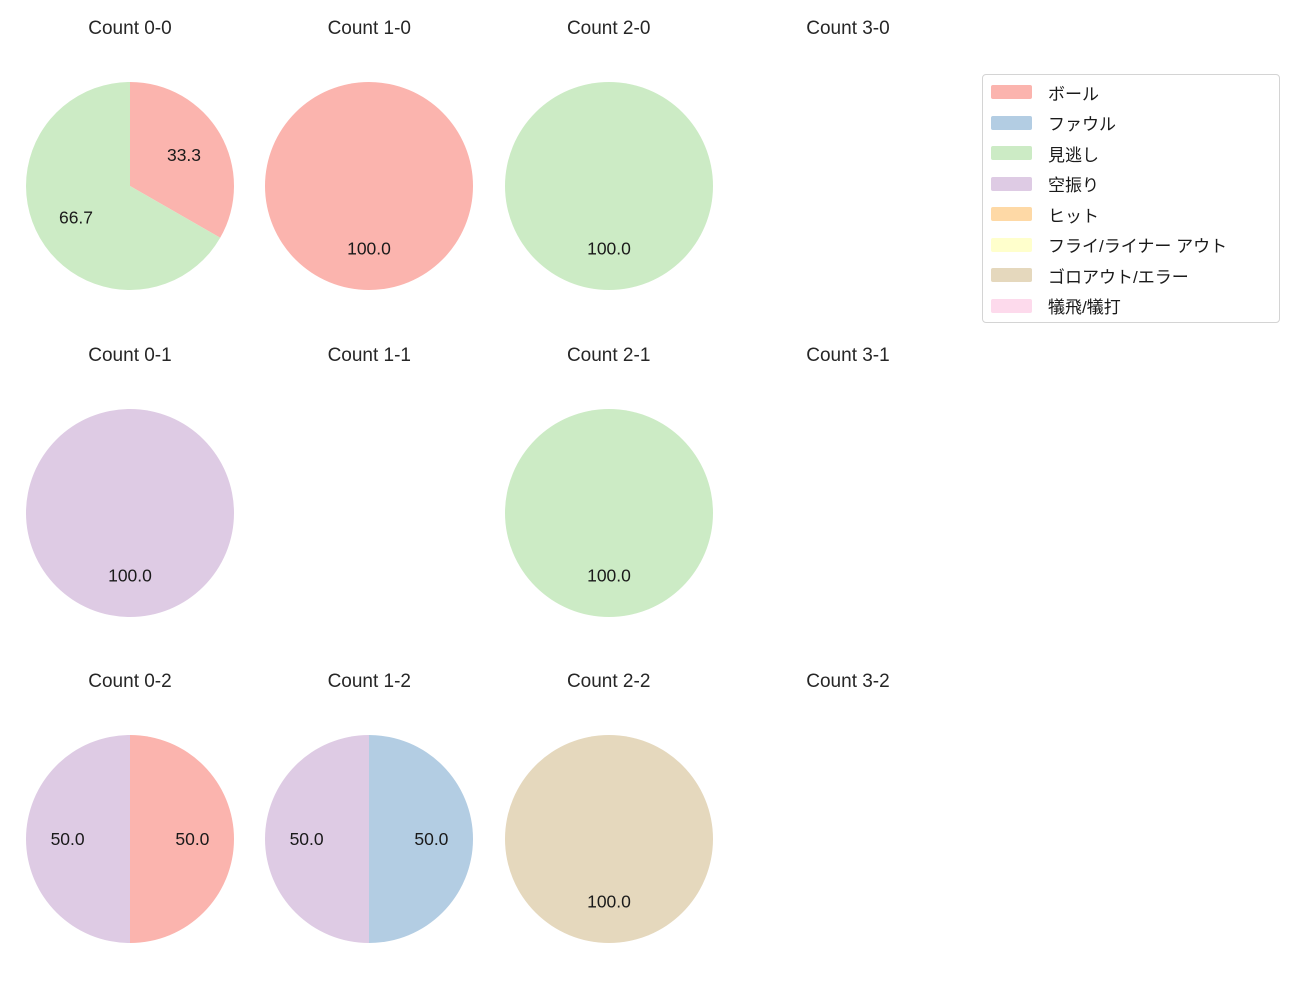  I want to click on pie-percent-label: 33.3, so click(184, 155).